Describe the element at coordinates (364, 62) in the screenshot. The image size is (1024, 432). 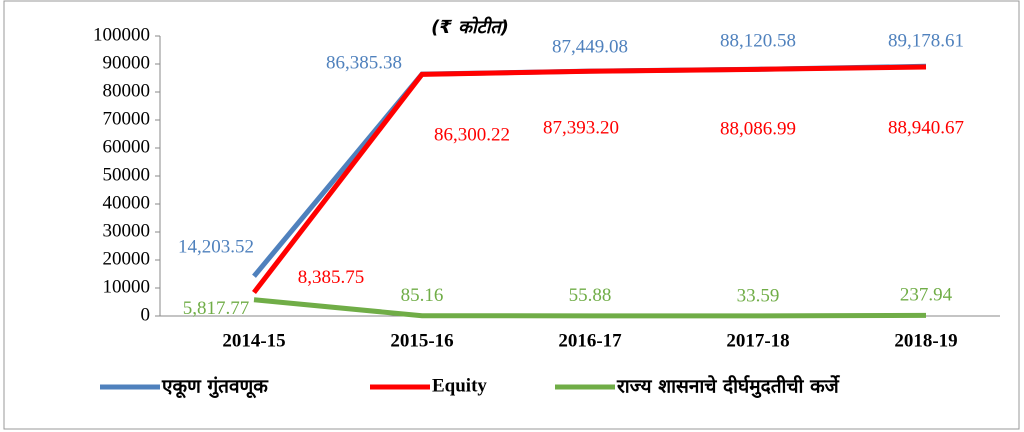
I see `data-label: 86,385.38` at that location.